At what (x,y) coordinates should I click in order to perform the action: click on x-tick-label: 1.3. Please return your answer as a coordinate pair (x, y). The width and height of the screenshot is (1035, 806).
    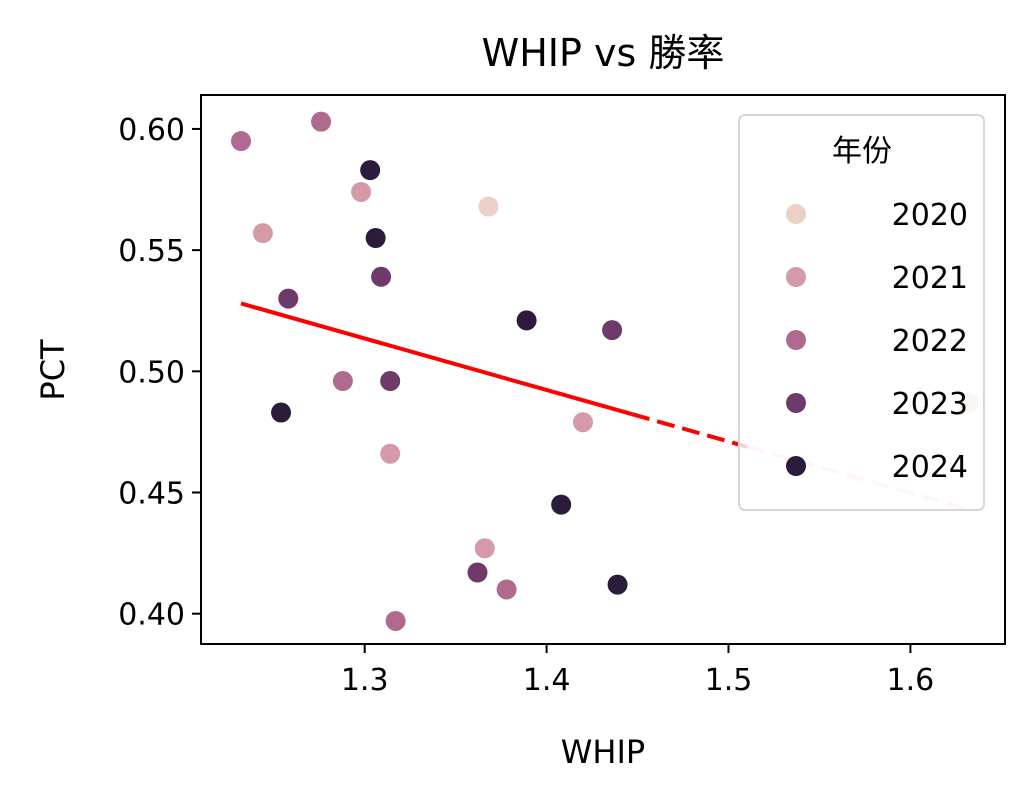
    Looking at the image, I should click on (365, 680).